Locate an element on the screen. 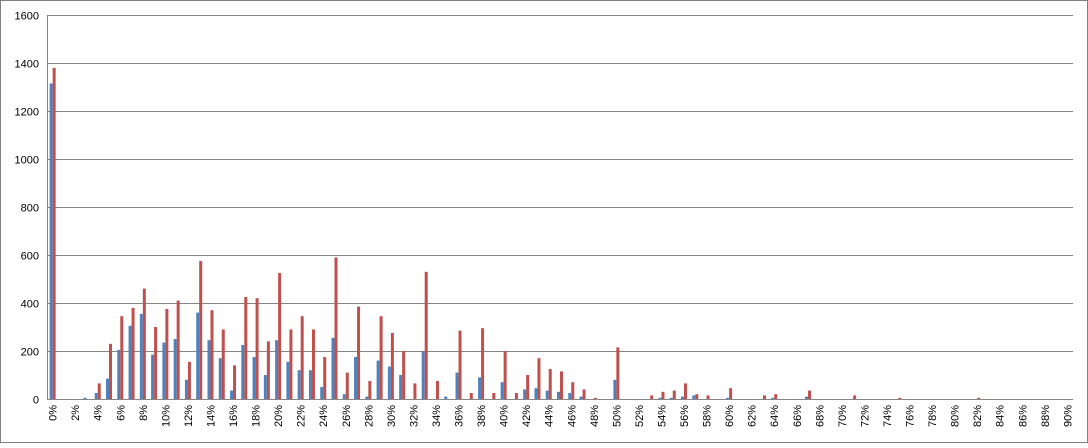  x-tick-label: 88% is located at coordinates (1046, 416).